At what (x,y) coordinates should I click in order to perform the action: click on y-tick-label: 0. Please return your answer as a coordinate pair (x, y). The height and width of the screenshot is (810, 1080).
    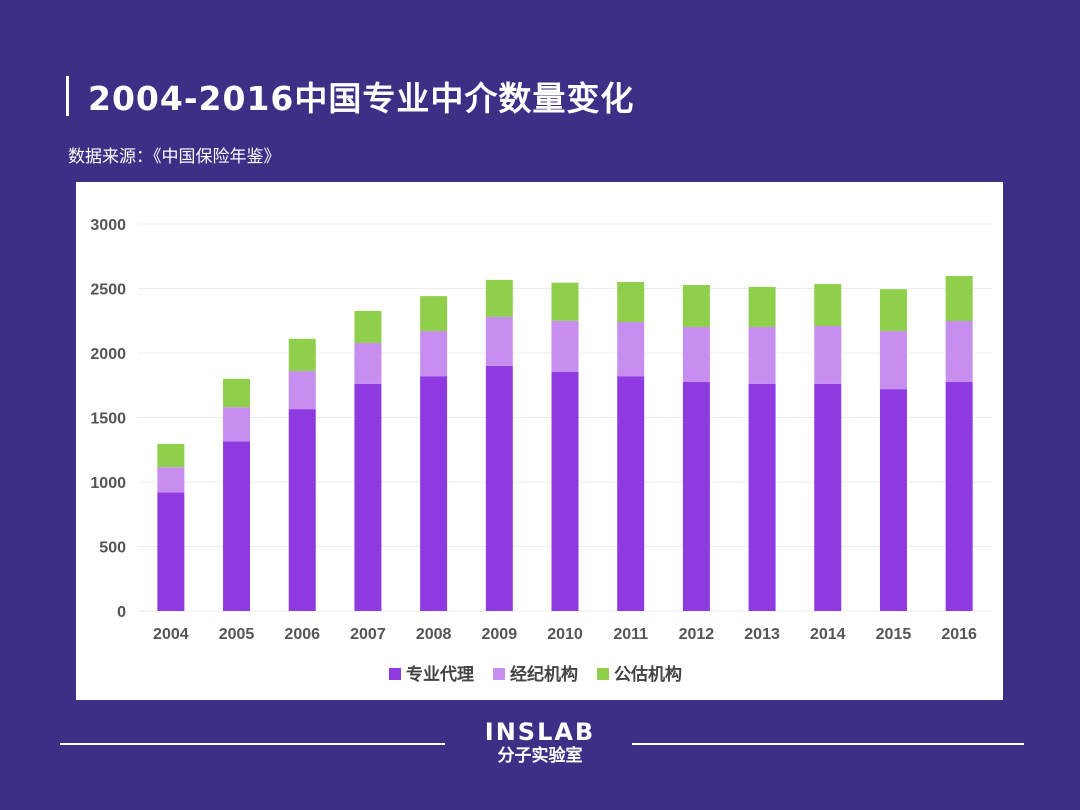
    Looking at the image, I should click on (121, 612).